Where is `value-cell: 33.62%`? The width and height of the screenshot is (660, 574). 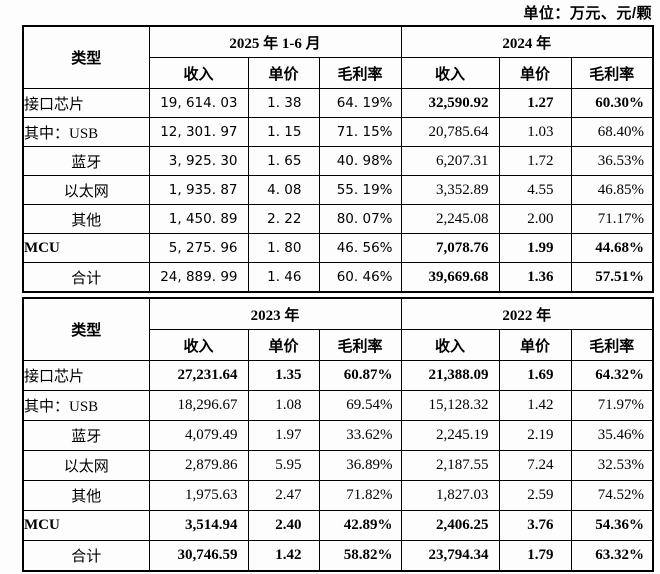
value-cell: 33.62% is located at coordinates (360, 435).